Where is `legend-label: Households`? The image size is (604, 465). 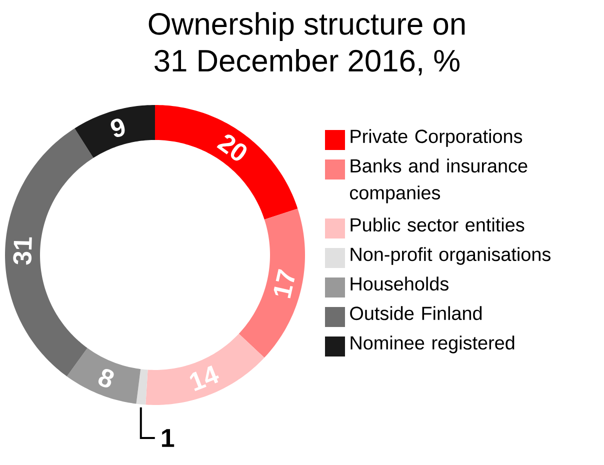
legend-label: Households is located at coordinates (399, 283).